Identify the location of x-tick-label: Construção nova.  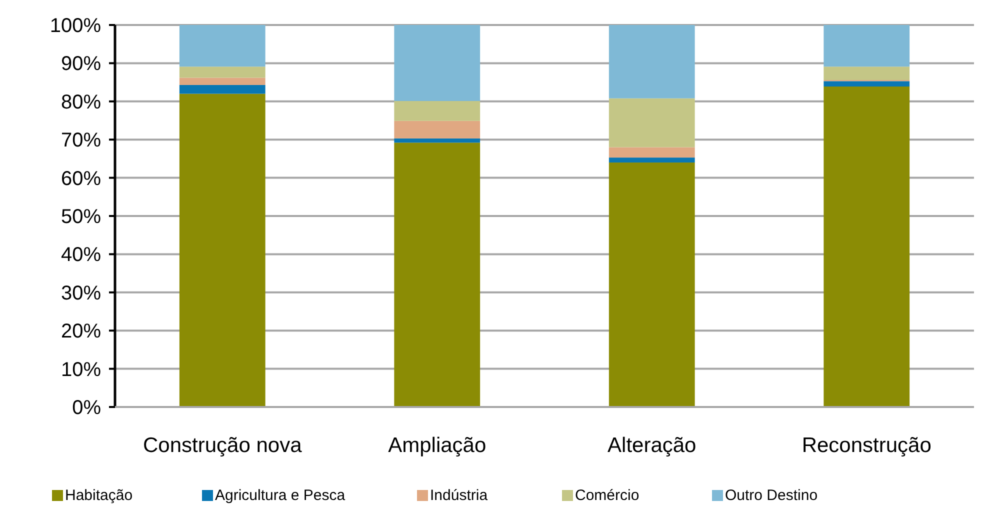
(222, 445).